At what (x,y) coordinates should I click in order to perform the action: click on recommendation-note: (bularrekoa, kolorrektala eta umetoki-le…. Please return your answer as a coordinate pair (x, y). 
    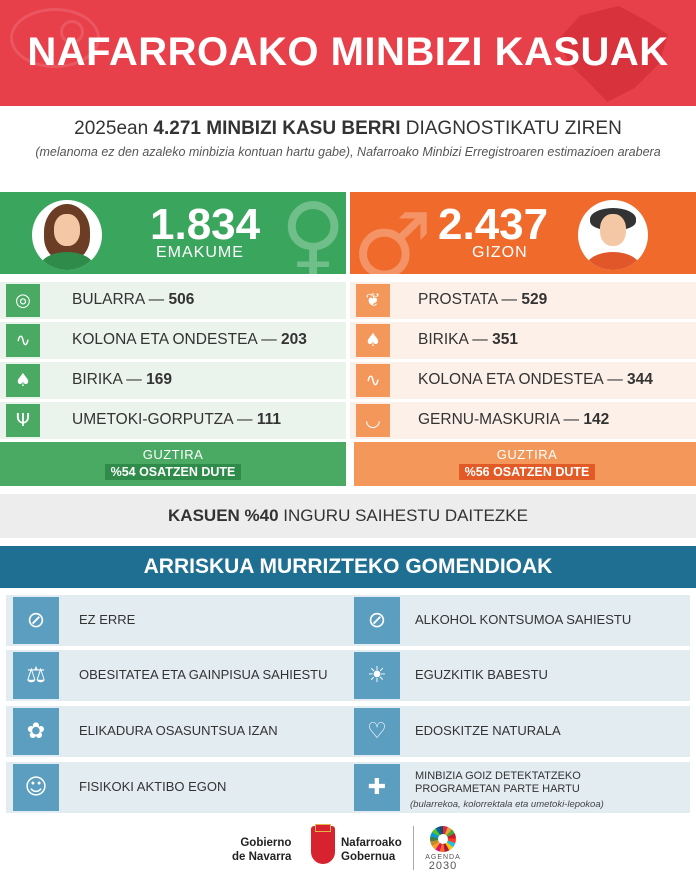
    Looking at the image, I should click on (507, 804).